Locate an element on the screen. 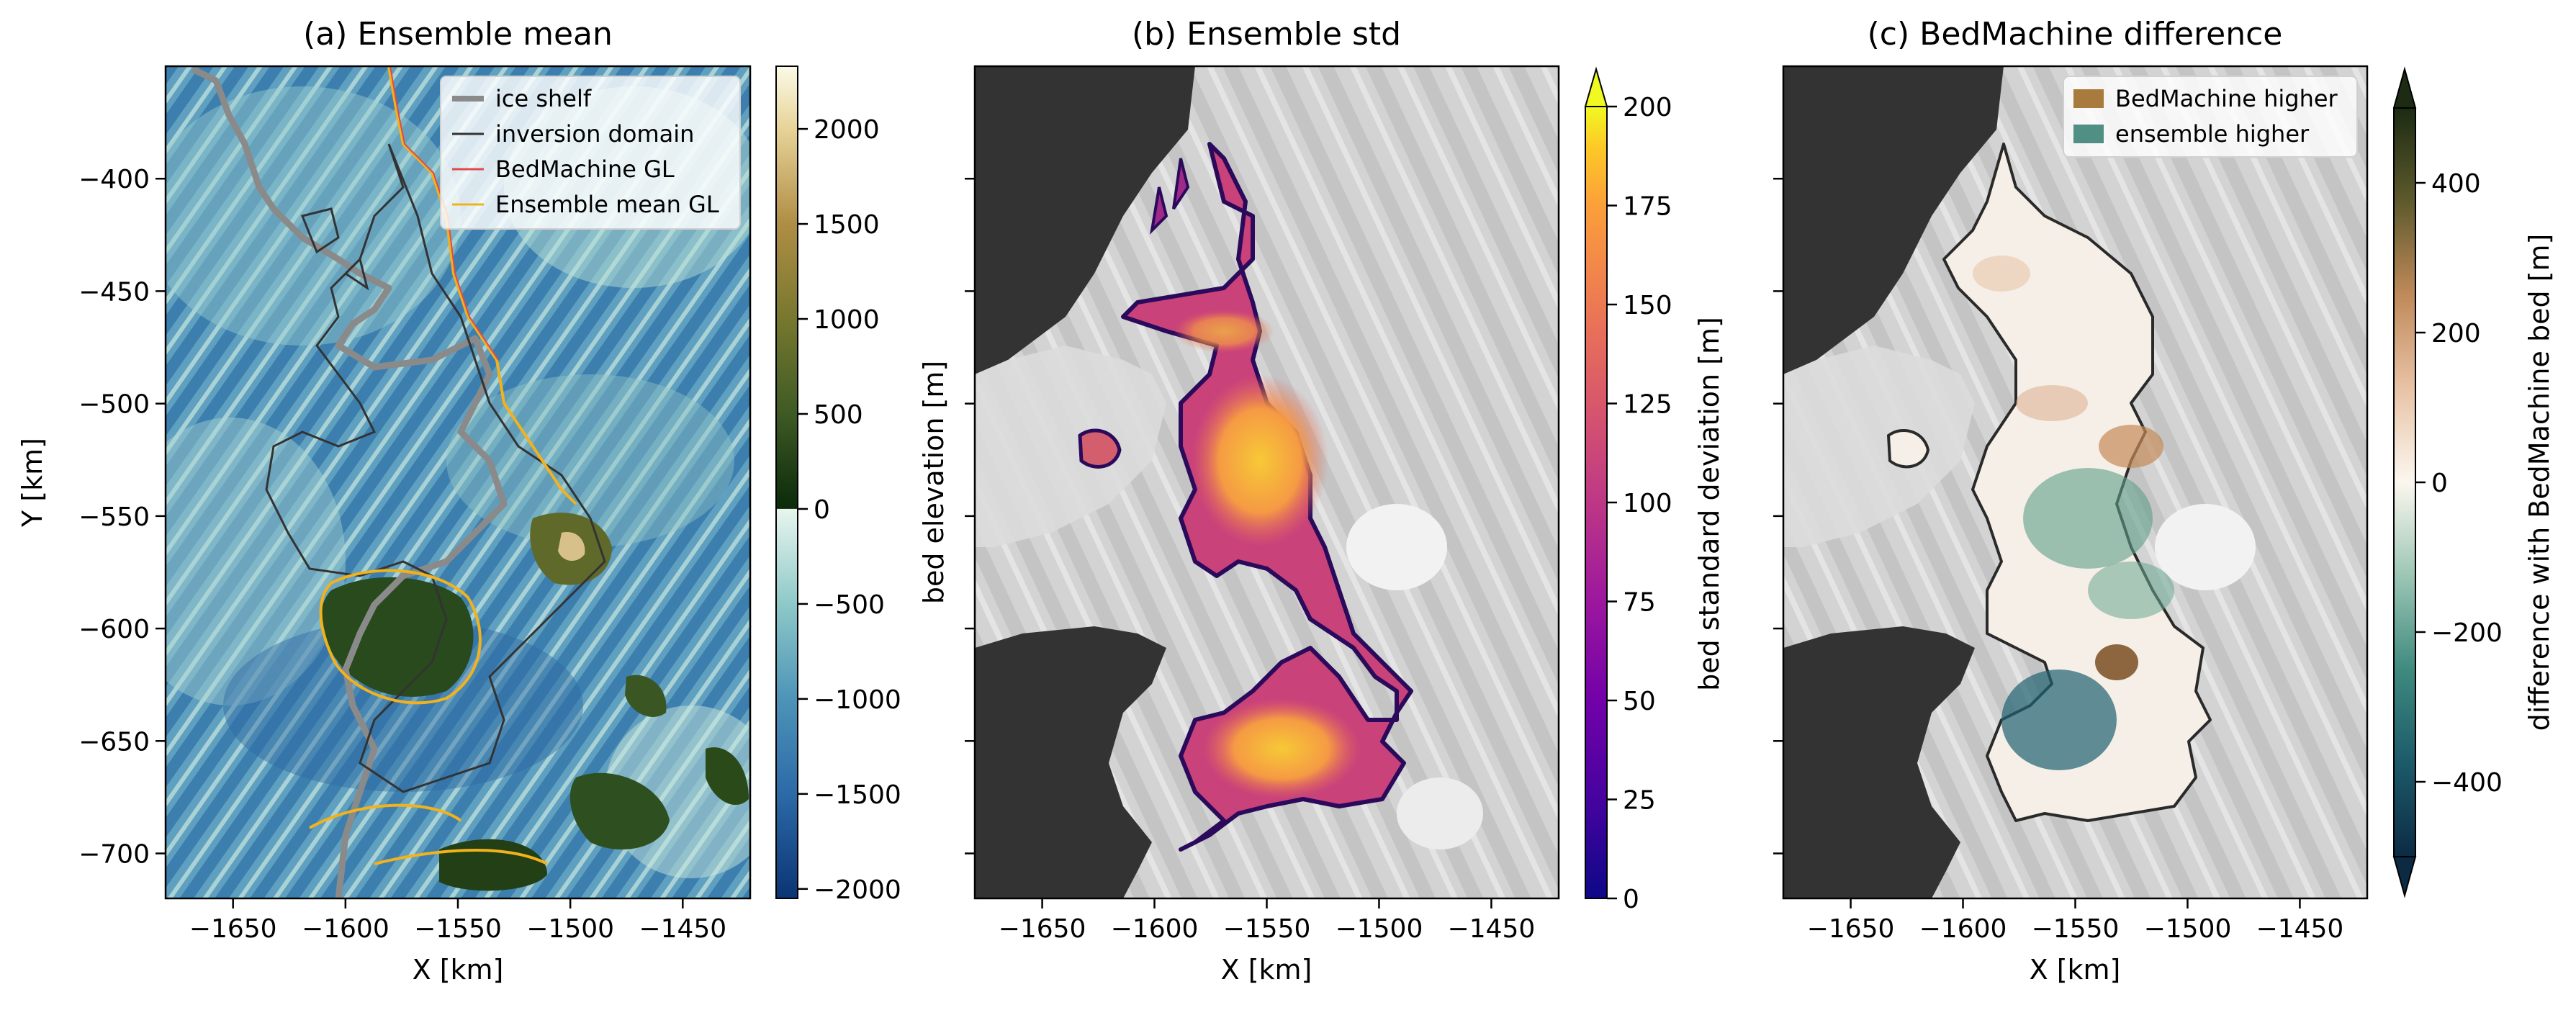  legend-entry-ensemble-higher: ensemble higher is located at coordinates (2191, 134).